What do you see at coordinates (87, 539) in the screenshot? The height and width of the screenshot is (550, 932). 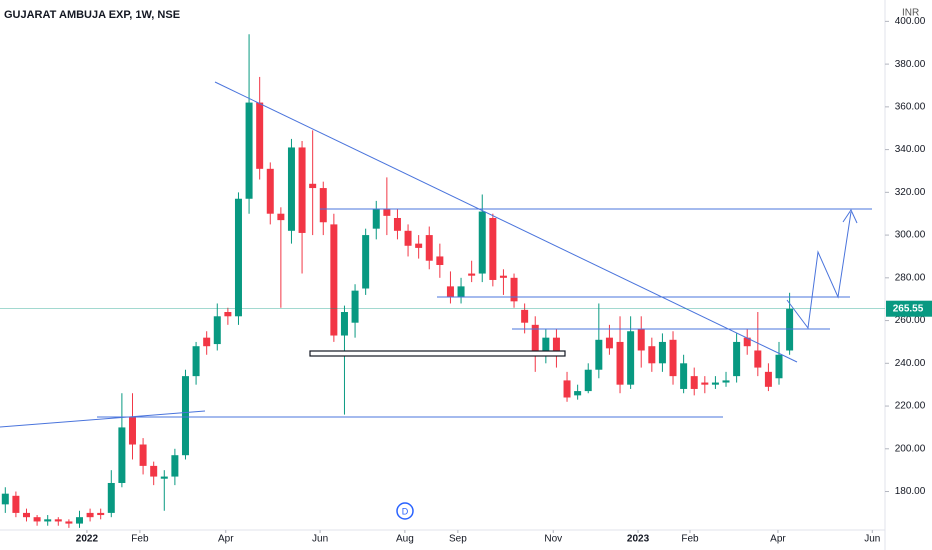 I see `x-tick-label: 2022` at bounding box center [87, 539].